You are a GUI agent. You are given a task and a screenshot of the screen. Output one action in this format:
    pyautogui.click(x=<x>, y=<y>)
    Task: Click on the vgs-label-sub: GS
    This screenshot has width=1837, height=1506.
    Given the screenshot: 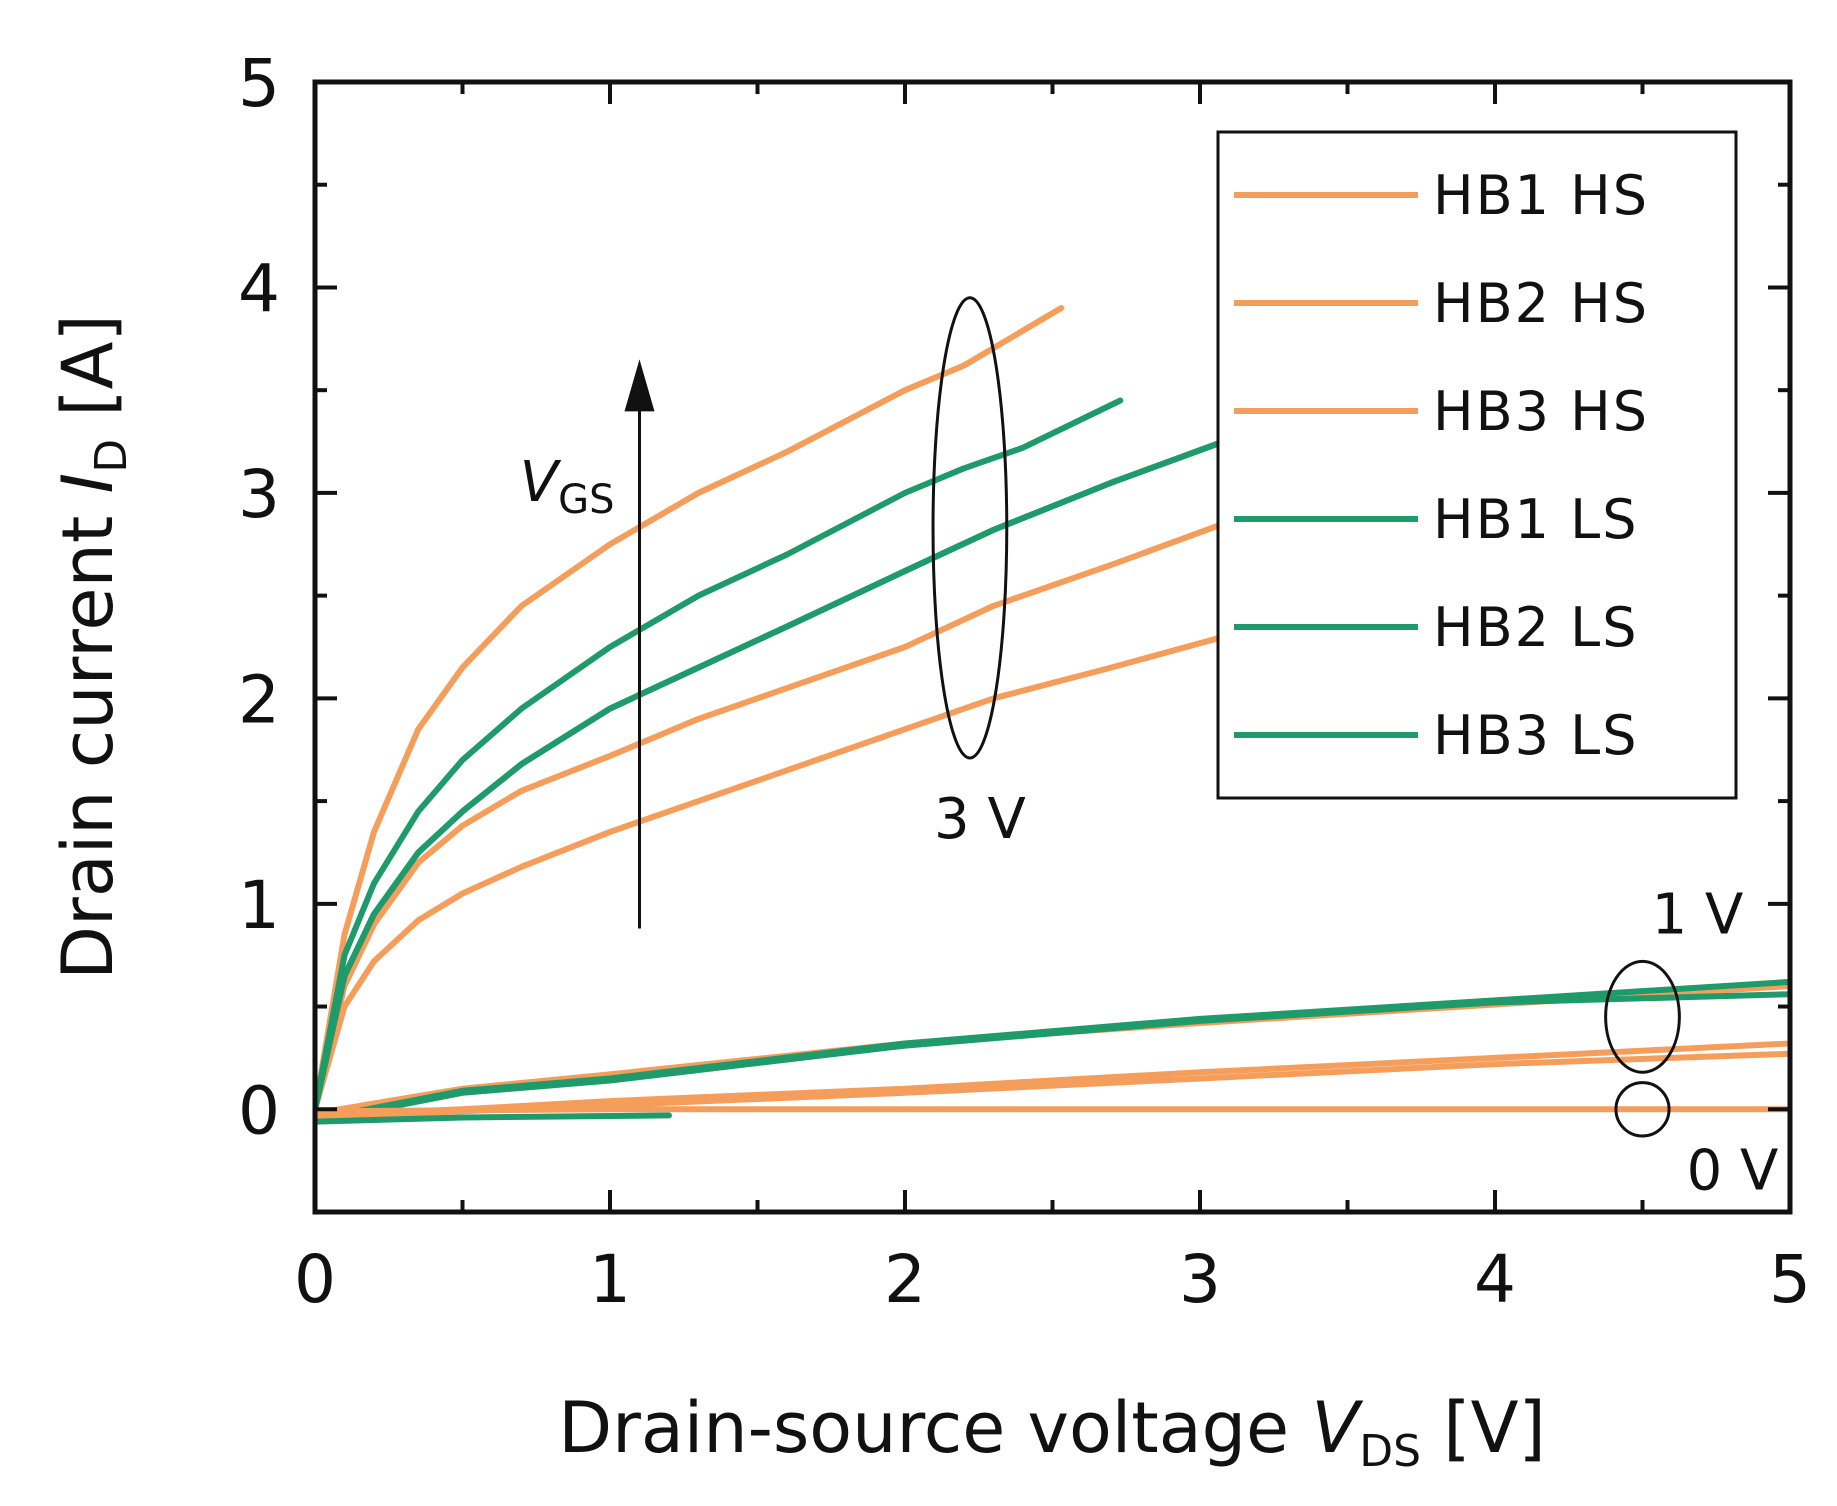 What is the action you would take?
    pyautogui.click(x=586, y=500)
    